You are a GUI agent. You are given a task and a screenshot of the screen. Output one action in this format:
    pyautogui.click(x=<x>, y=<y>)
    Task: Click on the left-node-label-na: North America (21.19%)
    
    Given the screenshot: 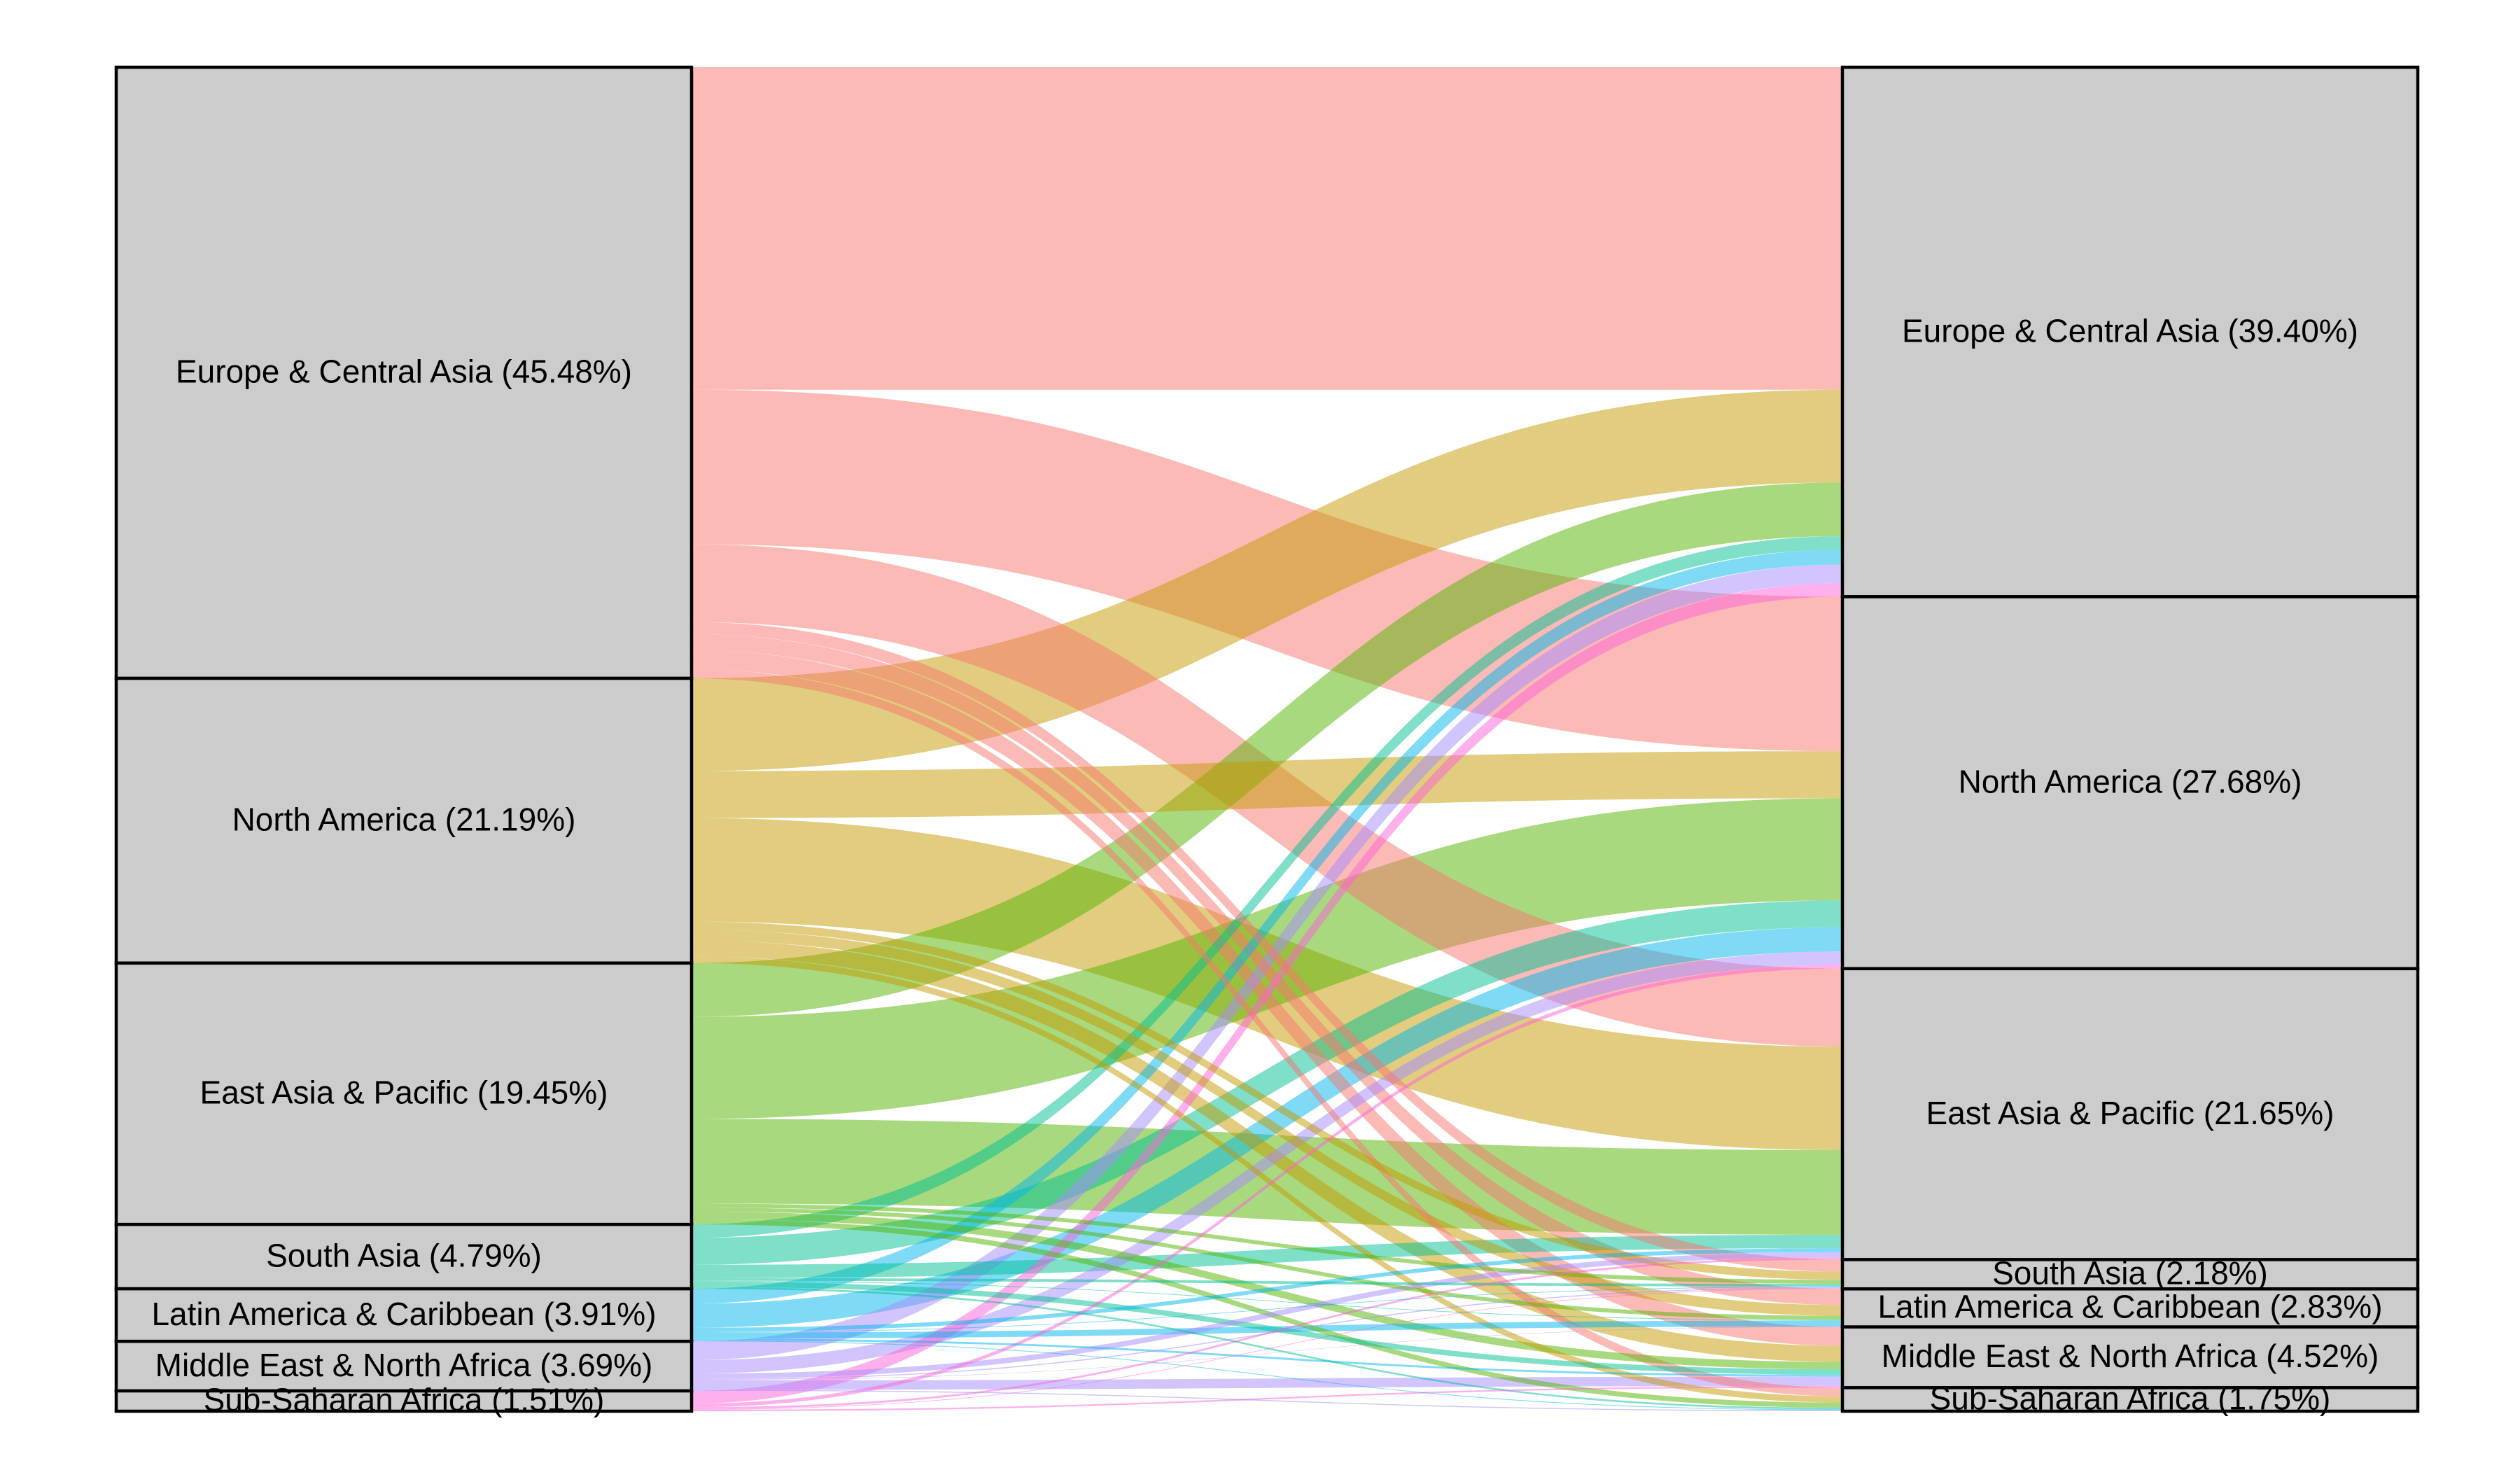 What is the action you would take?
    pyautogui.click(x=404, y=820)
    